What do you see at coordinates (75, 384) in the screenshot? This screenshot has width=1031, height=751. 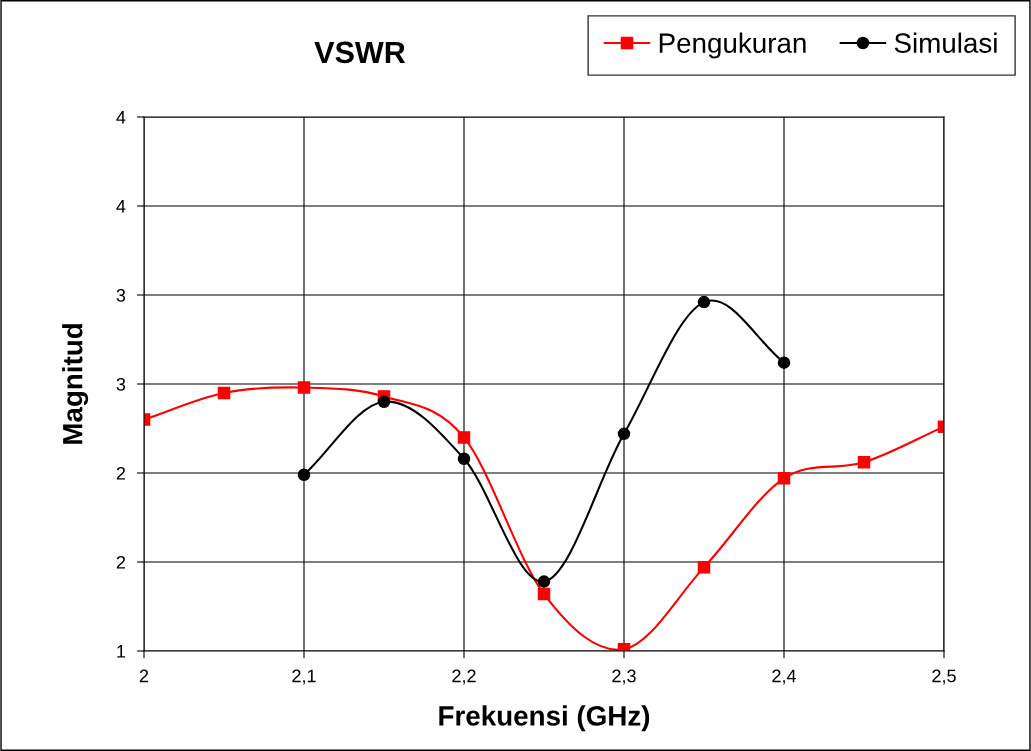 I see `y-axis-title: Magnitud` at bounding box center [75, 384].